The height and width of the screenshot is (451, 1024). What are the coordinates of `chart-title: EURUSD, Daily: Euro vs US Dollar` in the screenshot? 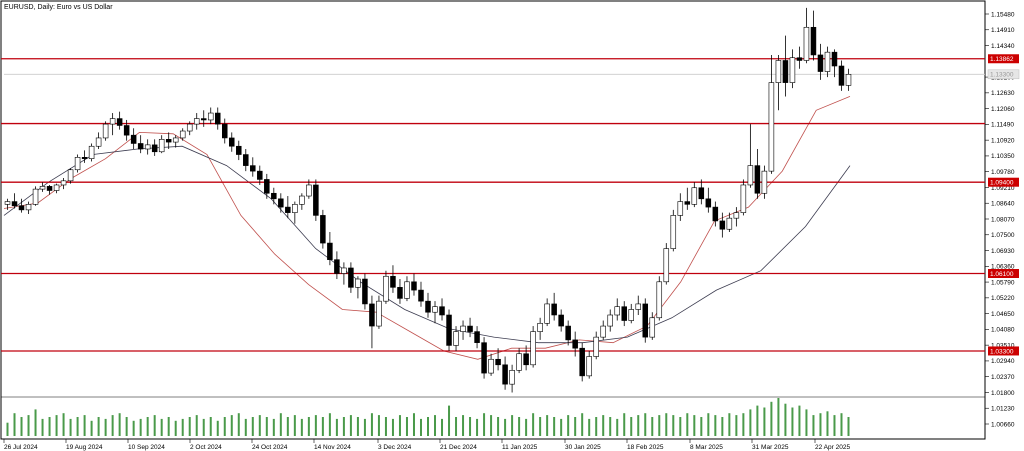 It's located at (58, 7).